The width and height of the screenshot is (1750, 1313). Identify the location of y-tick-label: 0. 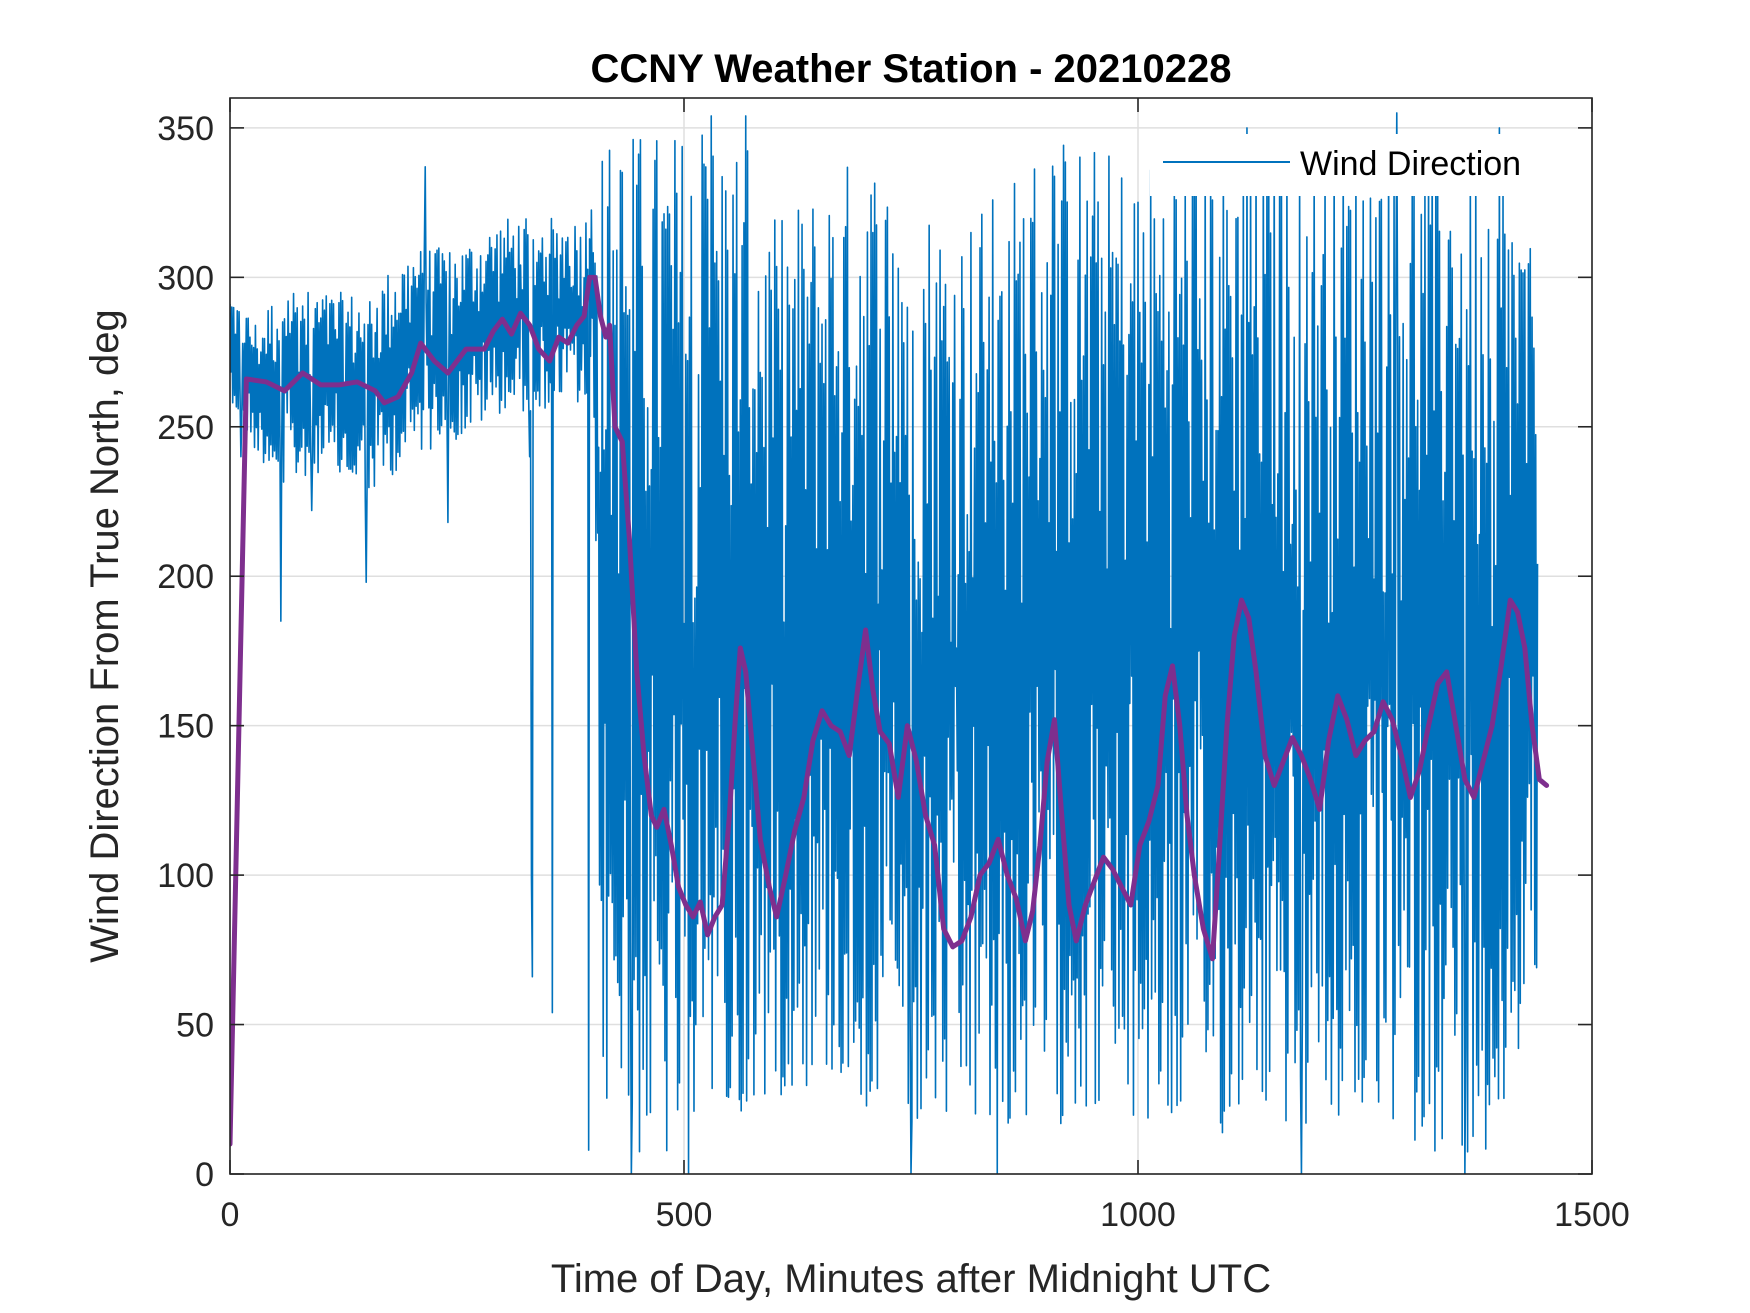
(204, 1175).